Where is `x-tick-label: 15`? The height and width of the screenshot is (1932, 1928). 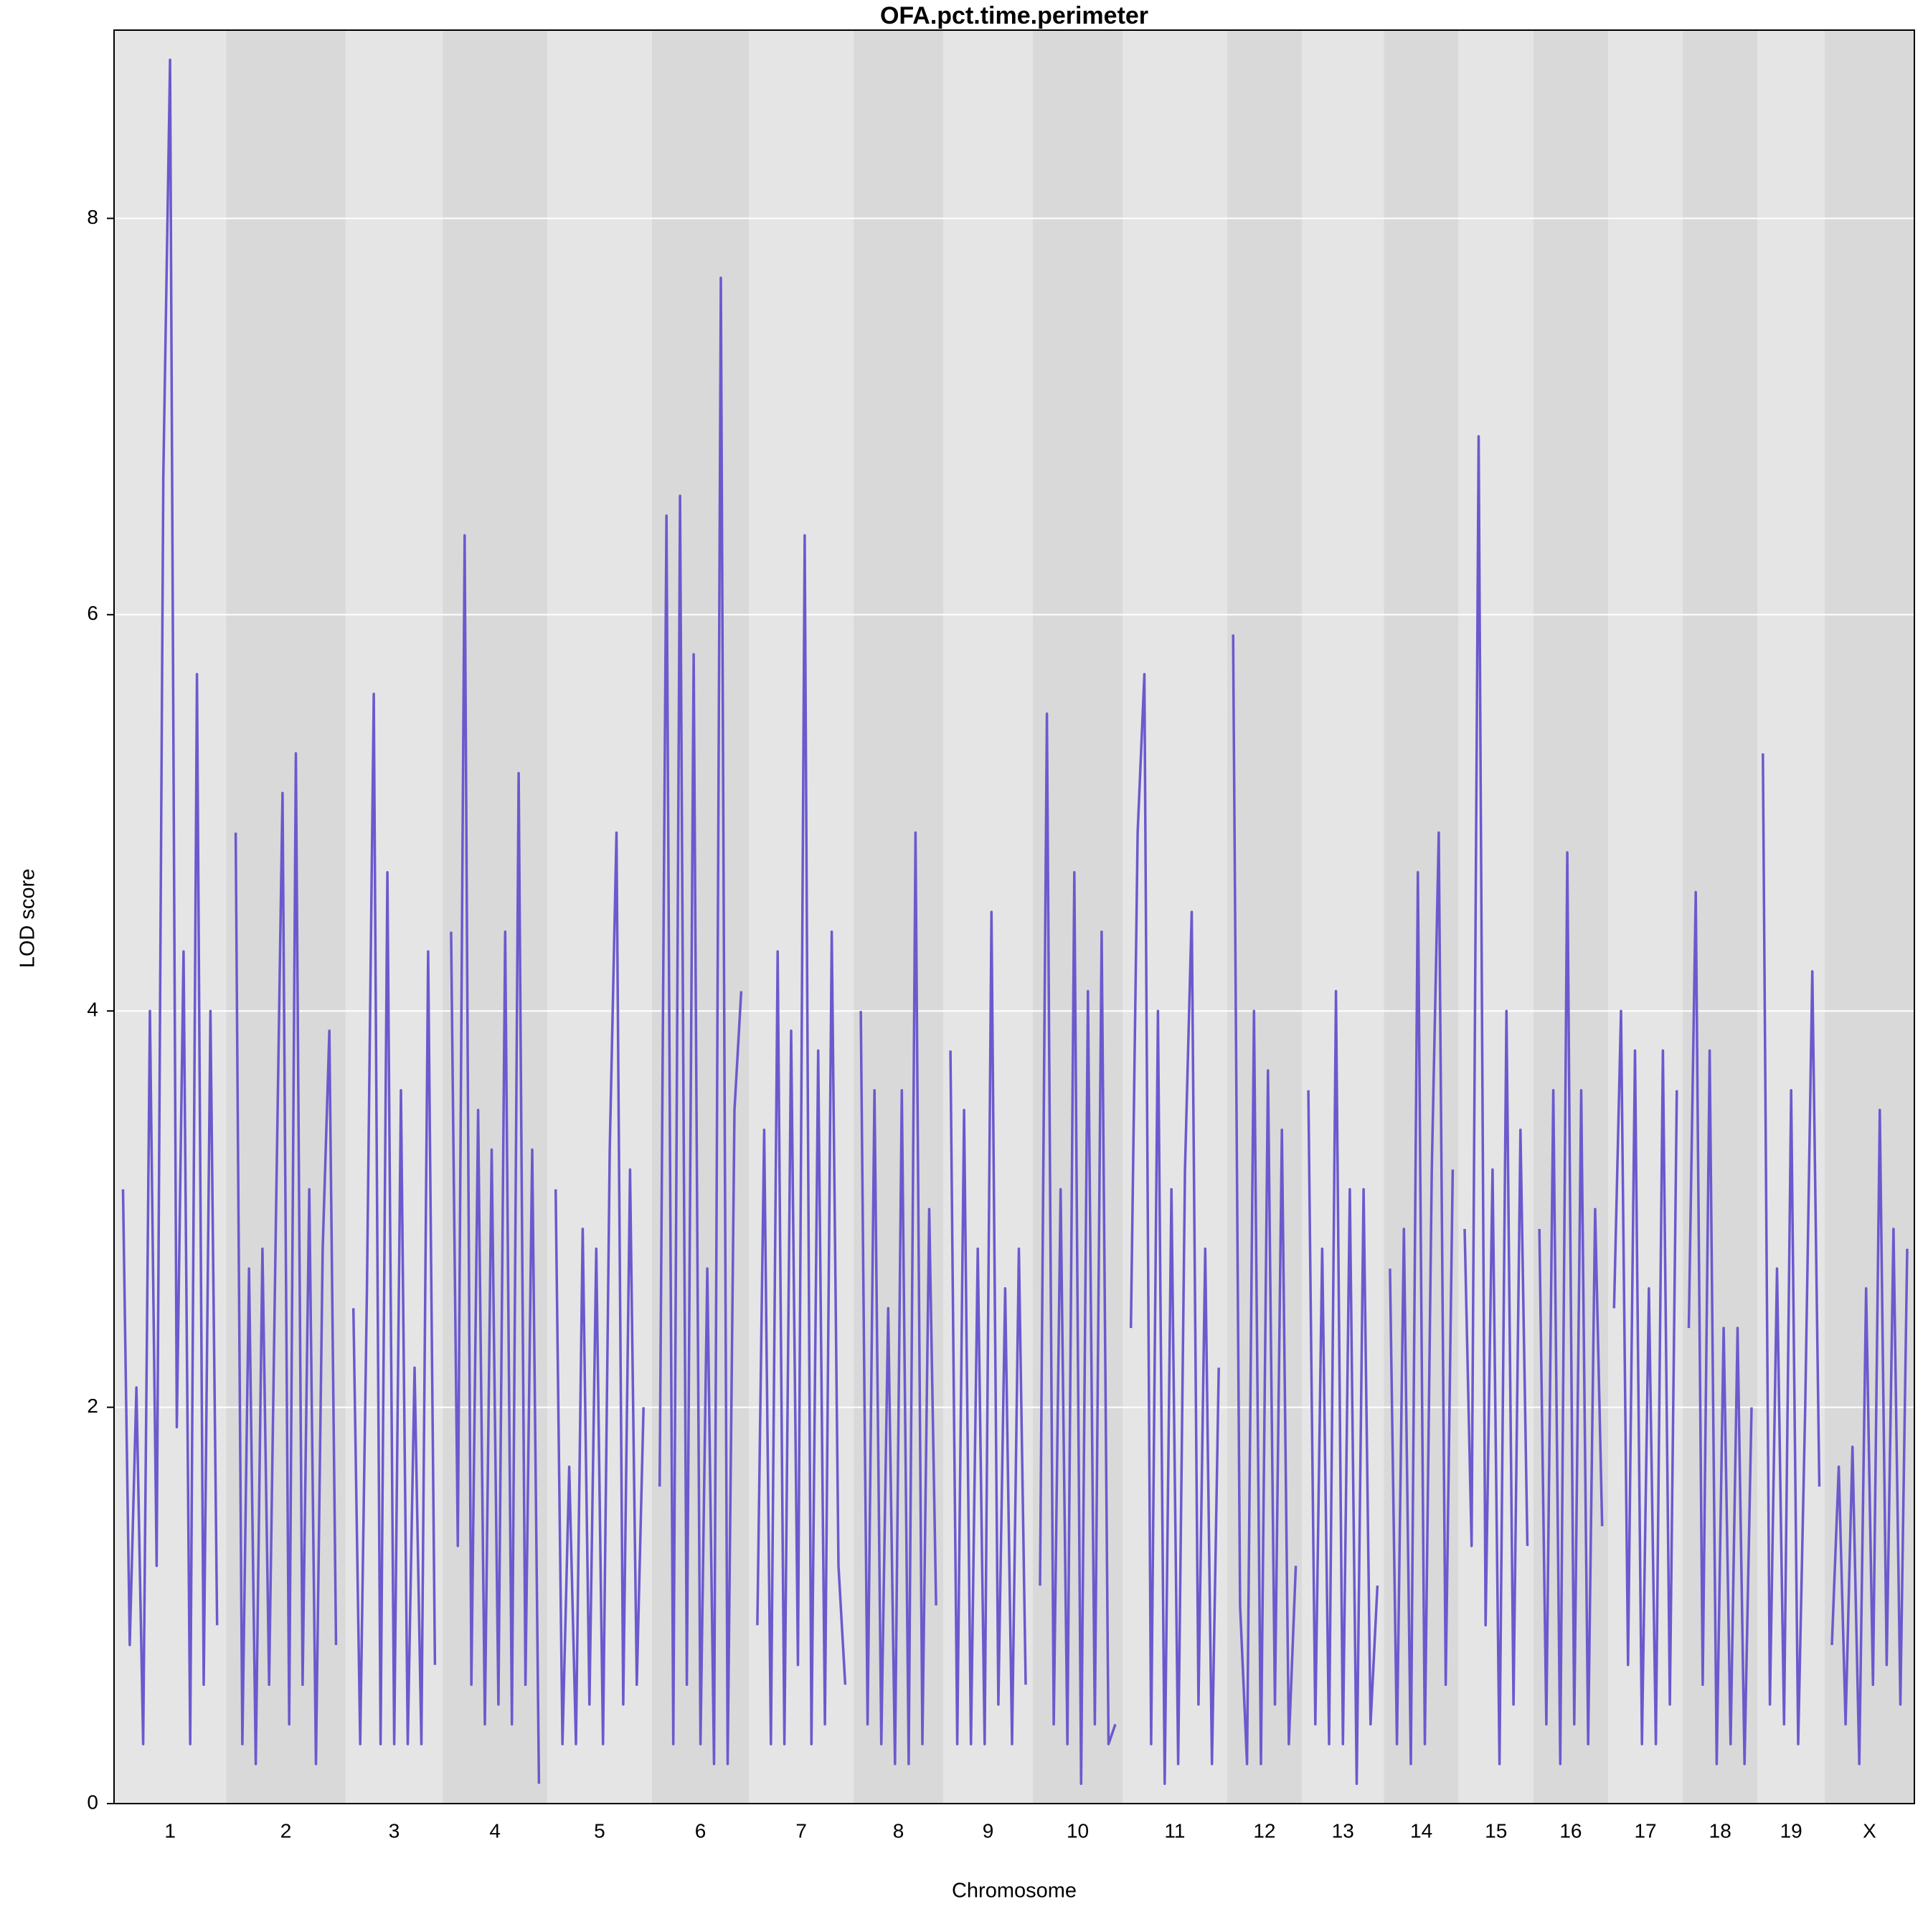
x-tick-label: 15 is located at coordinates (1496, 1830).